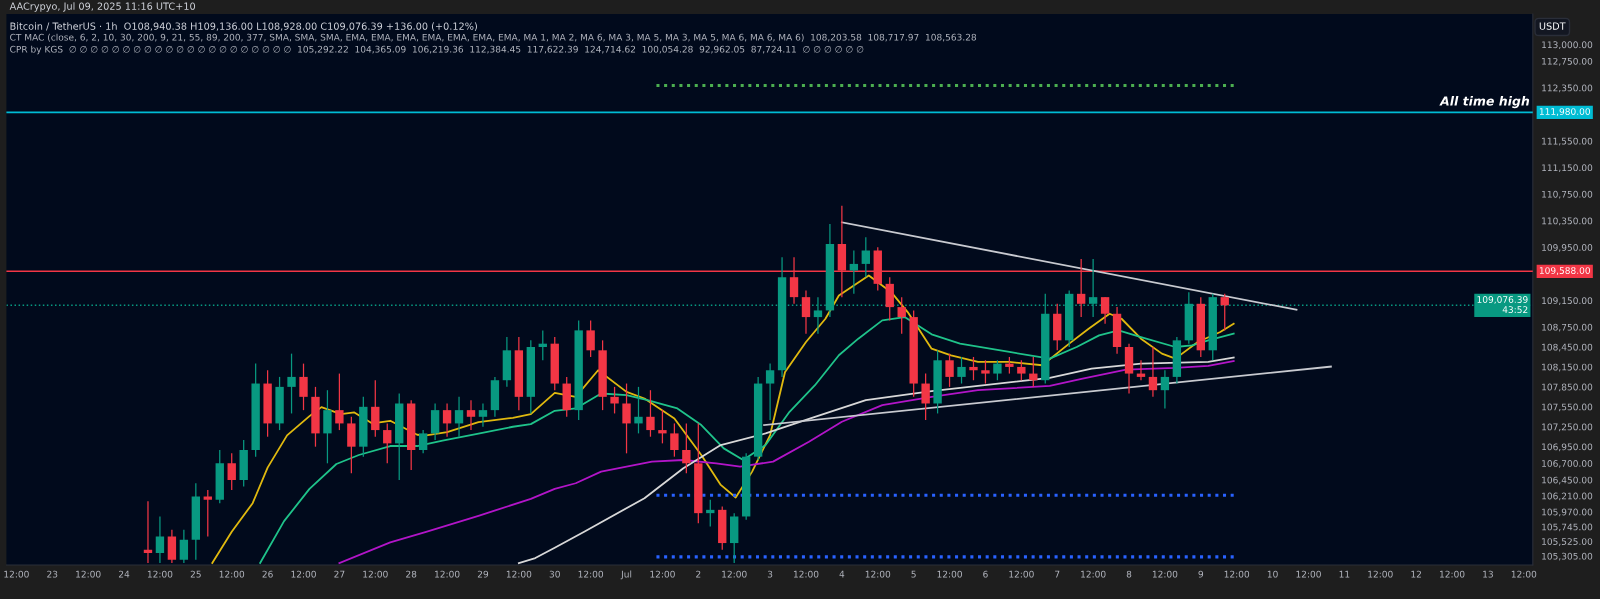 The image size is (1600, 599). I want to click on x-tick-label: 30, so click(554, 574).